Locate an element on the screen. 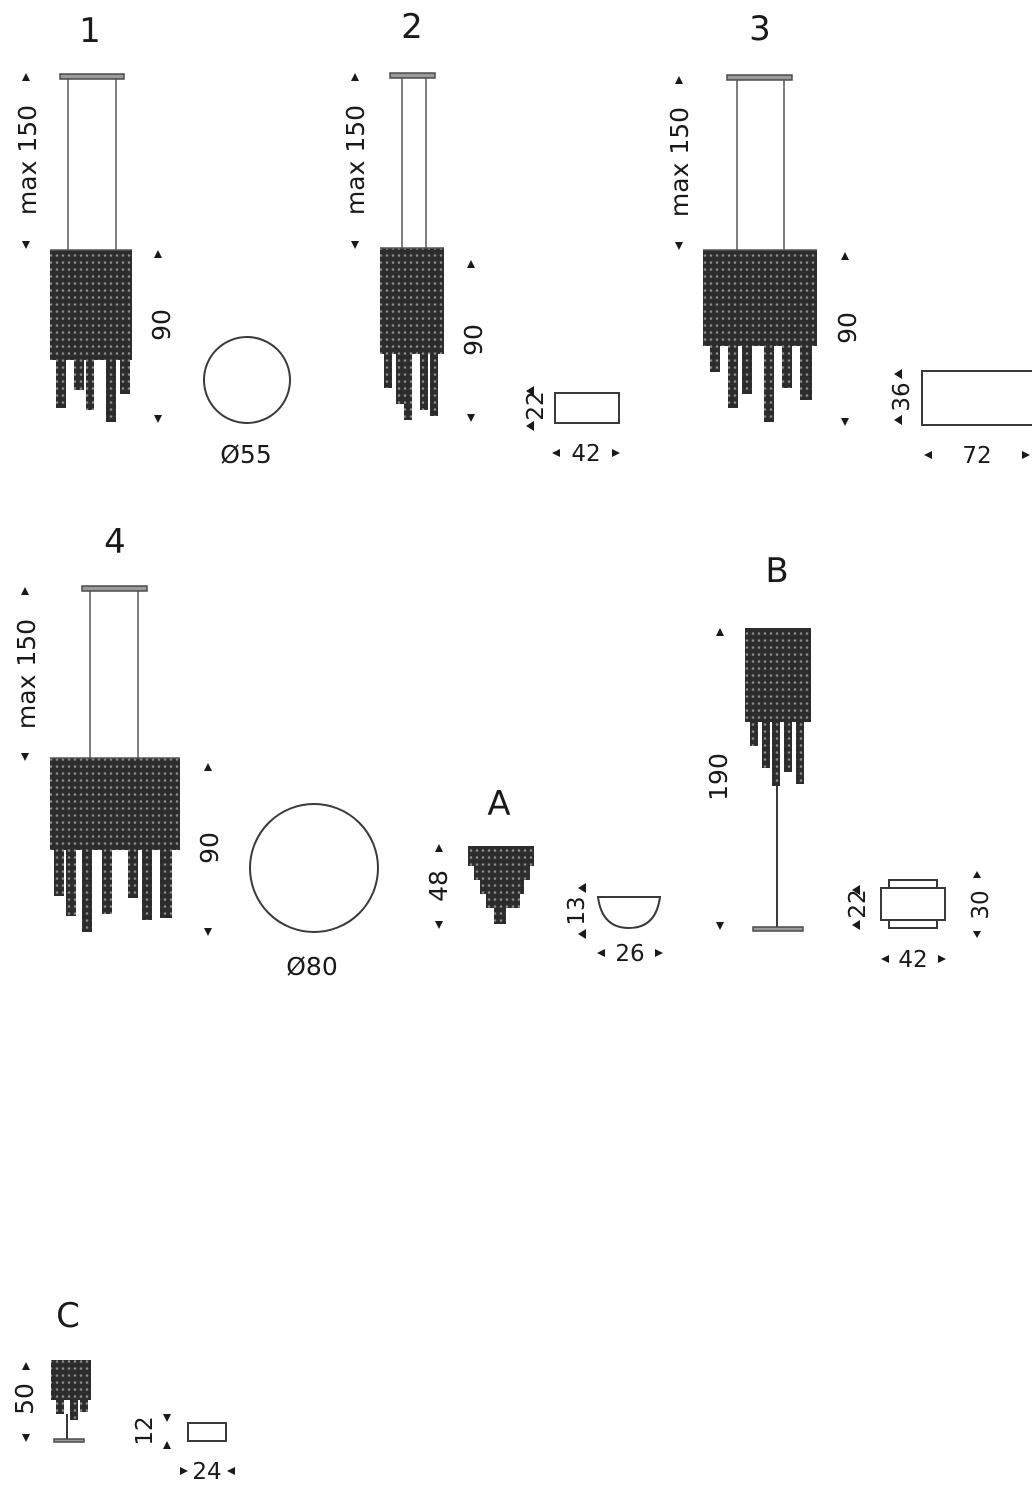 This screenshot has height=1485, width=1032. model-b-label: B is located at coordinates (776, 571).